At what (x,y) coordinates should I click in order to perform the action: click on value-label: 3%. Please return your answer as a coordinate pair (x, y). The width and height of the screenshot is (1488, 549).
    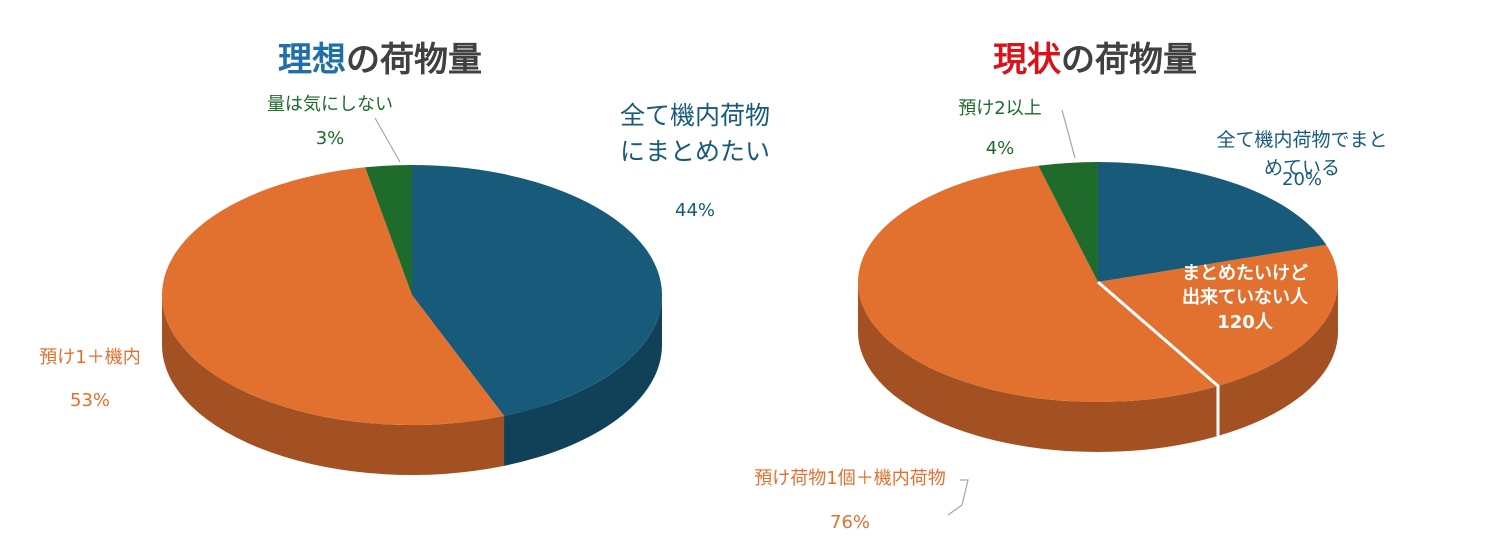
    Looking at the image, I should click on (330, 138).